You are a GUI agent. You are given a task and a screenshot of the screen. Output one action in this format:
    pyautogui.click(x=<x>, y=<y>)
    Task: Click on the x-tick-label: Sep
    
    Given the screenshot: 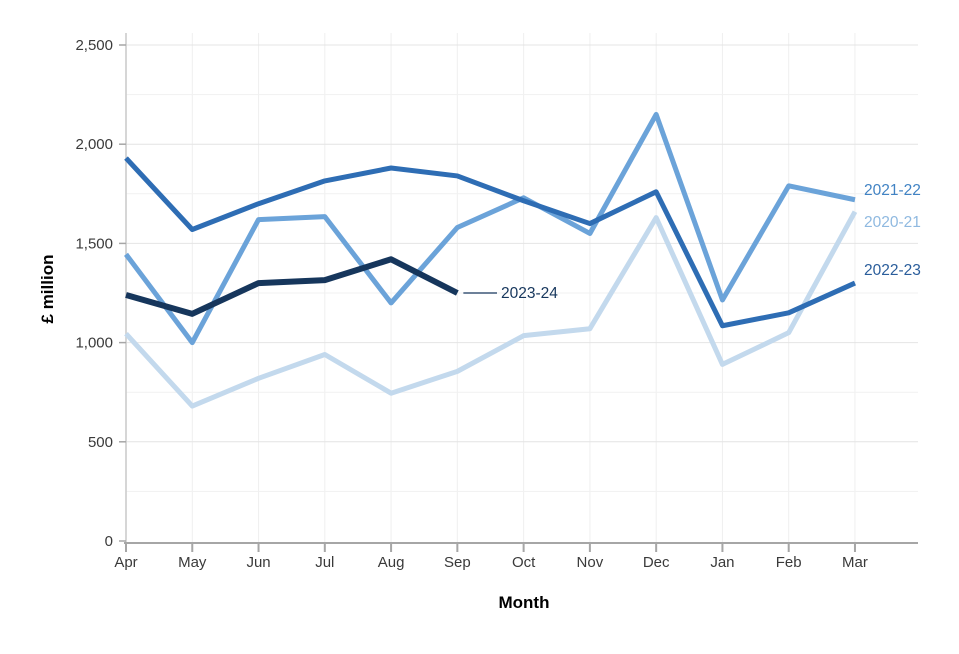 What is the action you would take?
    pyautogui.click(x=457, y=562)
    